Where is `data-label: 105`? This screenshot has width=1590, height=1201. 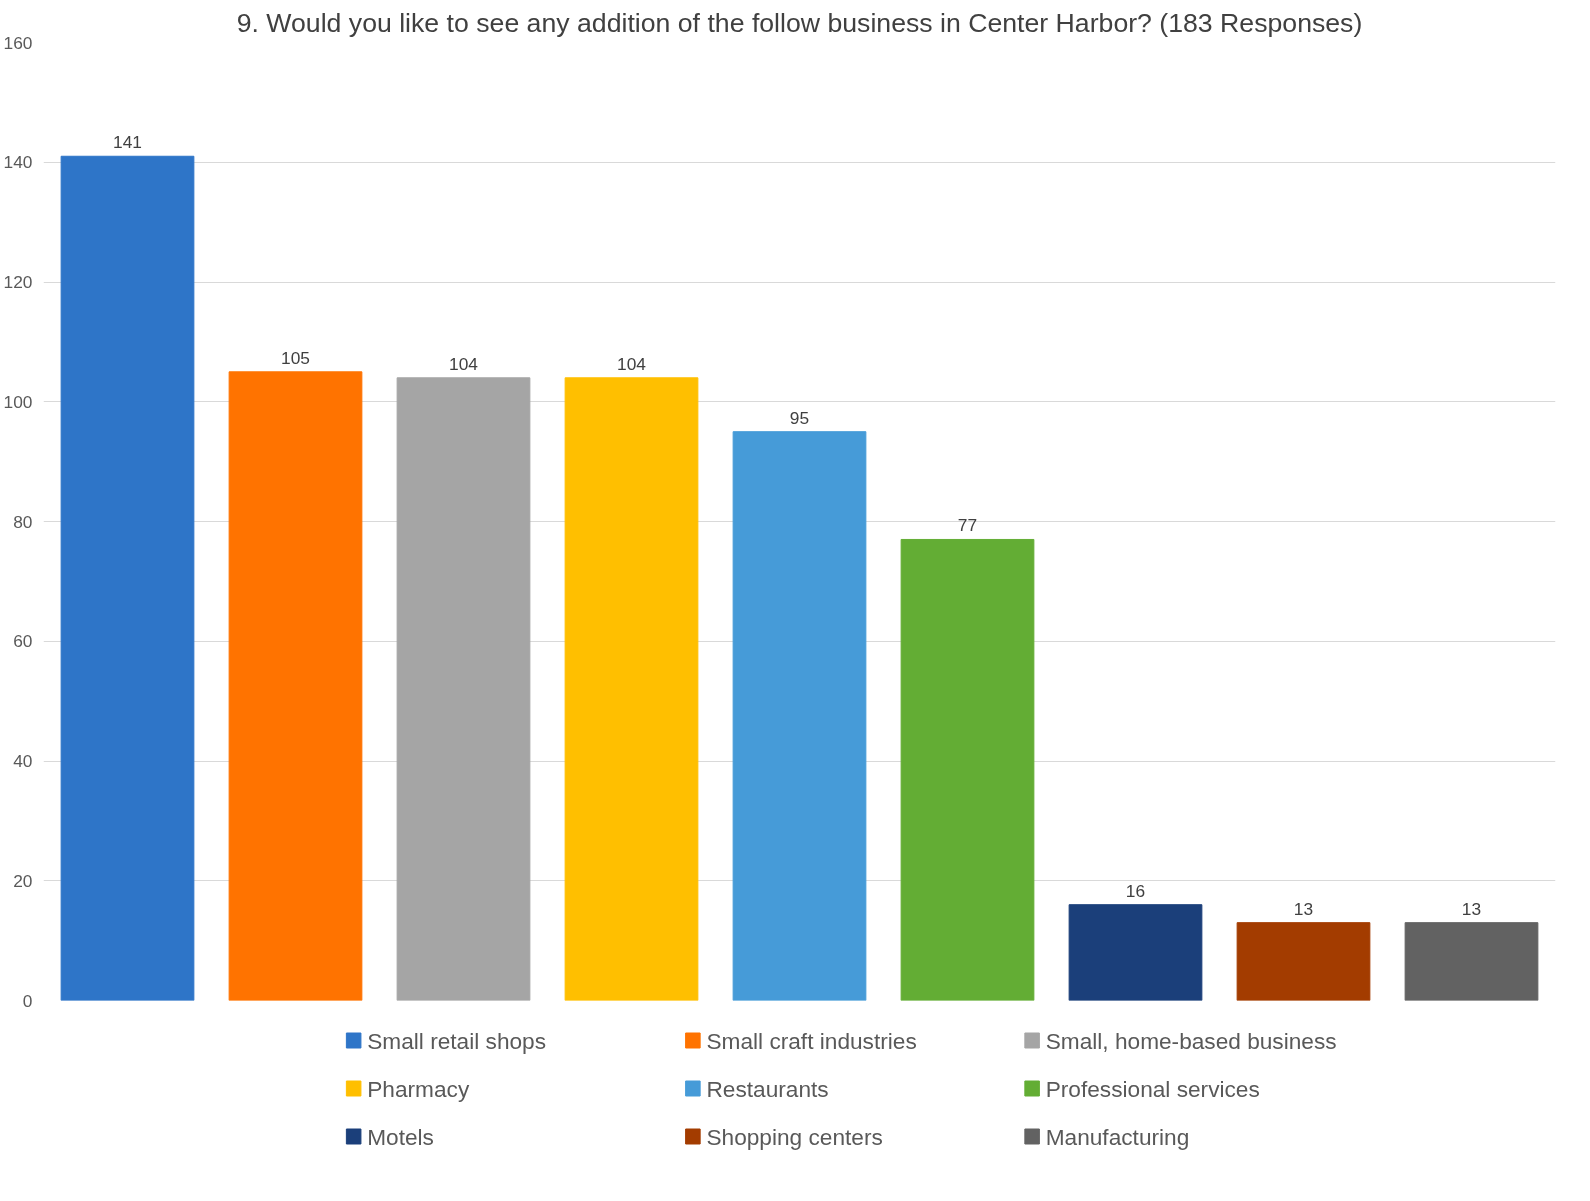 data-label: 105 is located at coordinates (295, 357).